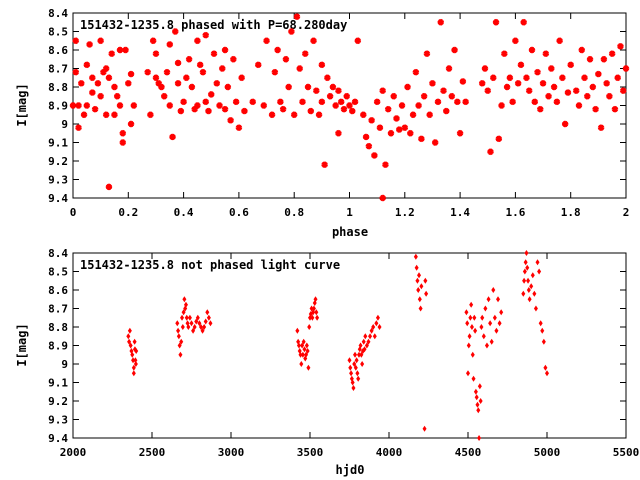  Describe the element at coordinates (58, 106) in the screenshot. I see `phased-y-tick-label: 8.9` at that location.